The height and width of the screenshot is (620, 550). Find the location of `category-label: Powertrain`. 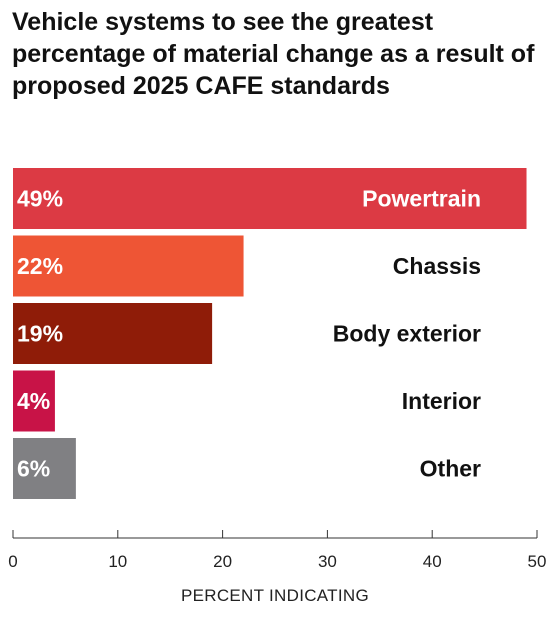

category-label: Powertrain is located at coordinates (421, 199).